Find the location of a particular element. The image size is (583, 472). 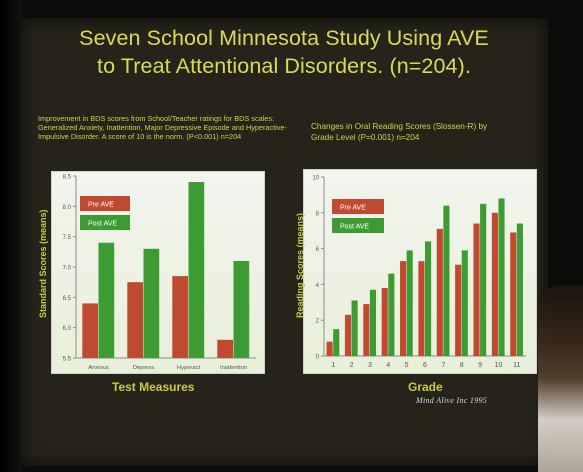

y-tick-label: 4 is located at coordinates (318, 286).